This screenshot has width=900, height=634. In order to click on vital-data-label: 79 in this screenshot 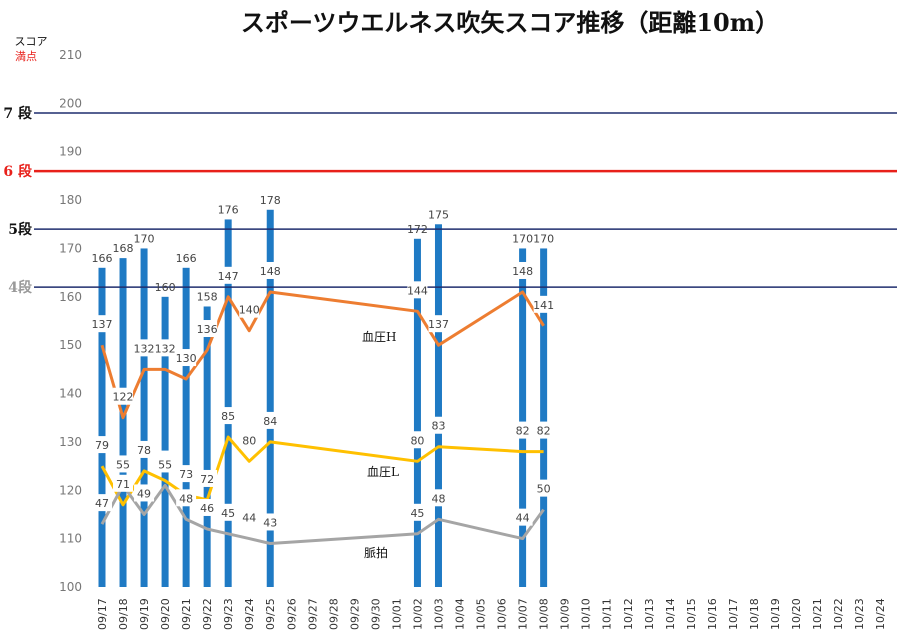, I will do `click(102, 445)`.